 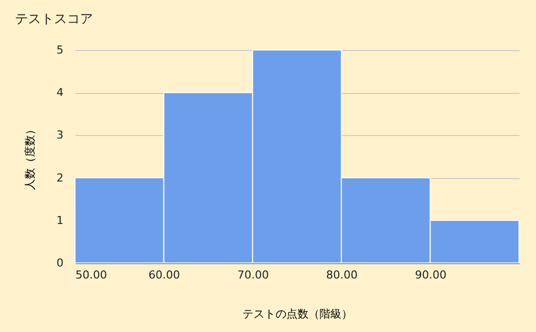 I want to click on x-tick-label: 50.00, so click(x=91, y=275).